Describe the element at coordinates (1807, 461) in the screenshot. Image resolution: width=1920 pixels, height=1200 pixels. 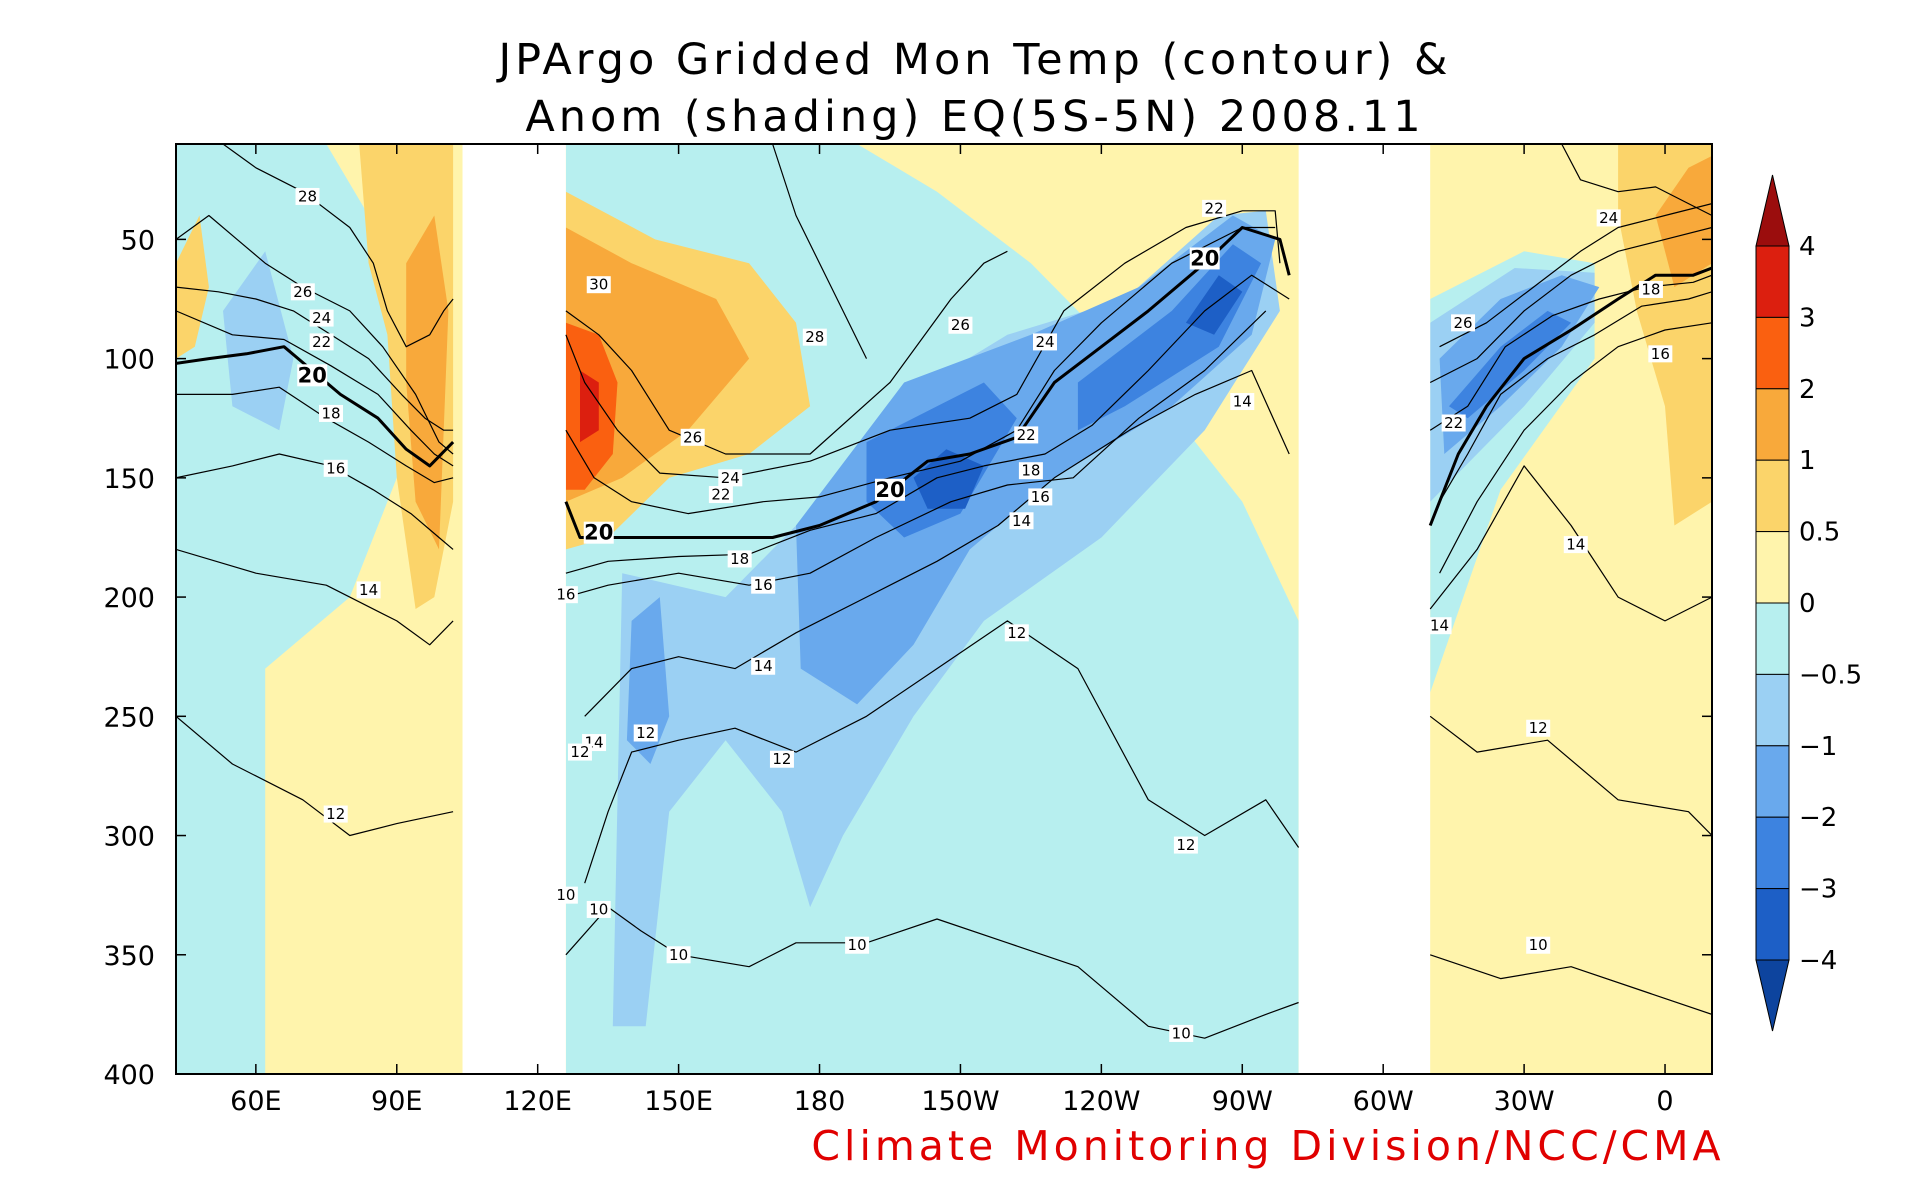
I see `colorbar-label-3: 1` at that location.